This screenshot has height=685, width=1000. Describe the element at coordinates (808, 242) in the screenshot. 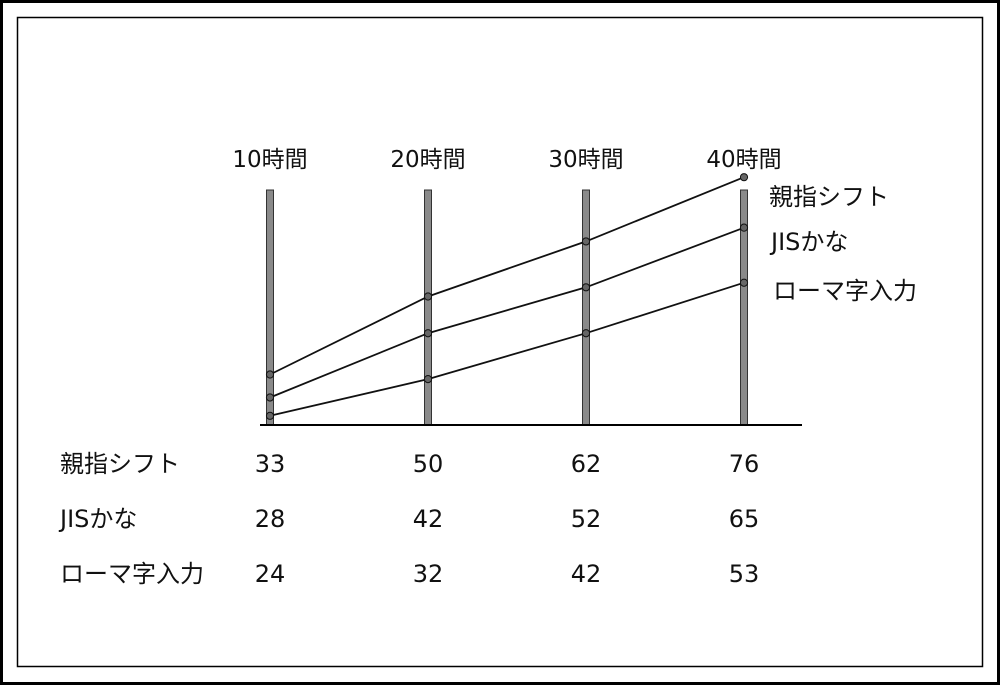

I see `legend-label-1: JISかな` at that location.